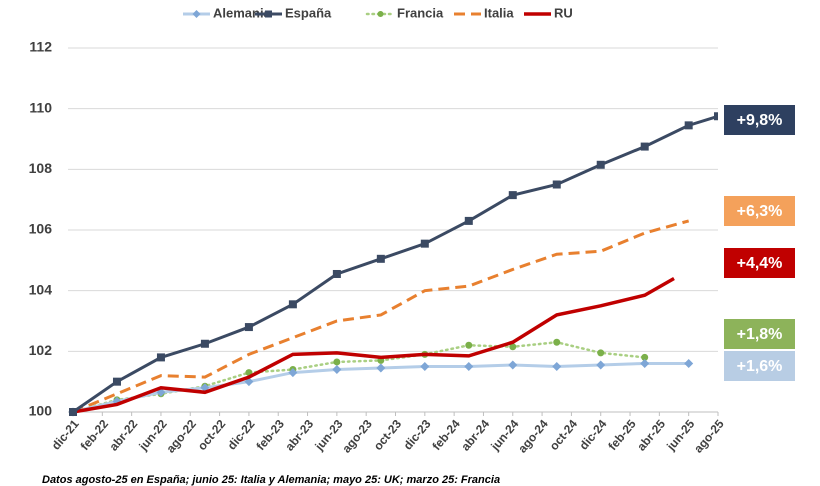 The height and width of the screenshot is (486, 820). Describe the element at coordinates (563, 12) in the screenshot. I see `legend-label: RU` at that location.